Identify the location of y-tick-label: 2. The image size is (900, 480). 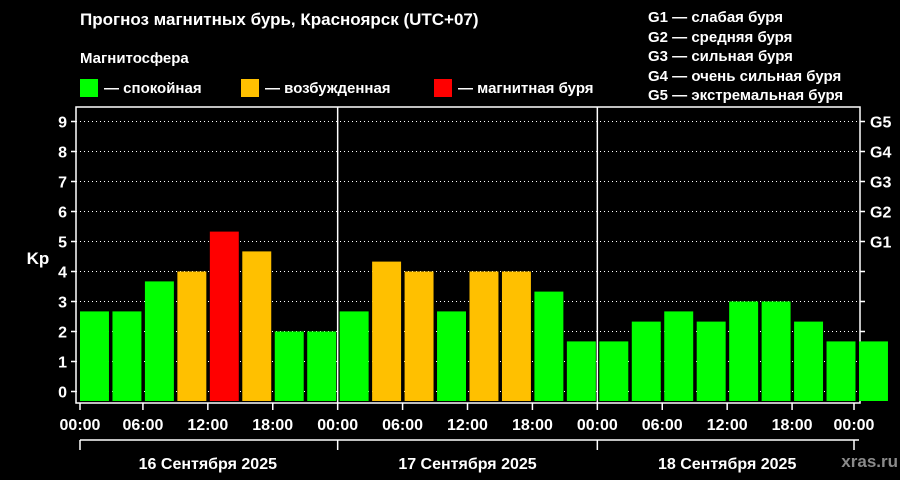
(62, 333).